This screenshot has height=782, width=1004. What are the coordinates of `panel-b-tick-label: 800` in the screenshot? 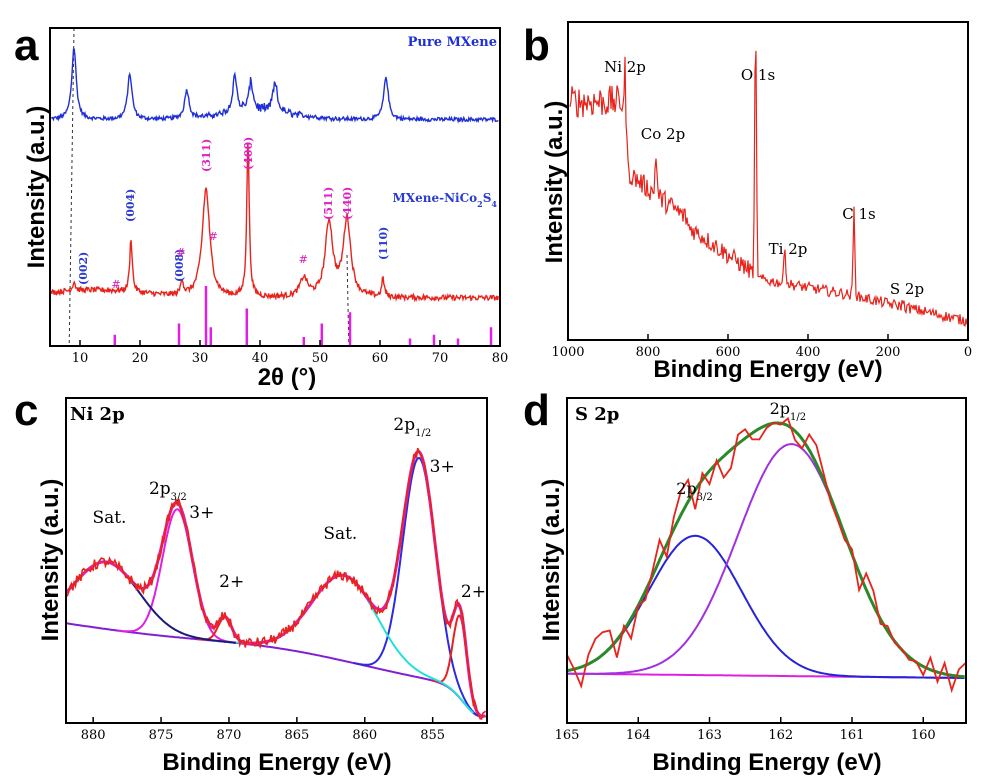 It's located at (648, 352).